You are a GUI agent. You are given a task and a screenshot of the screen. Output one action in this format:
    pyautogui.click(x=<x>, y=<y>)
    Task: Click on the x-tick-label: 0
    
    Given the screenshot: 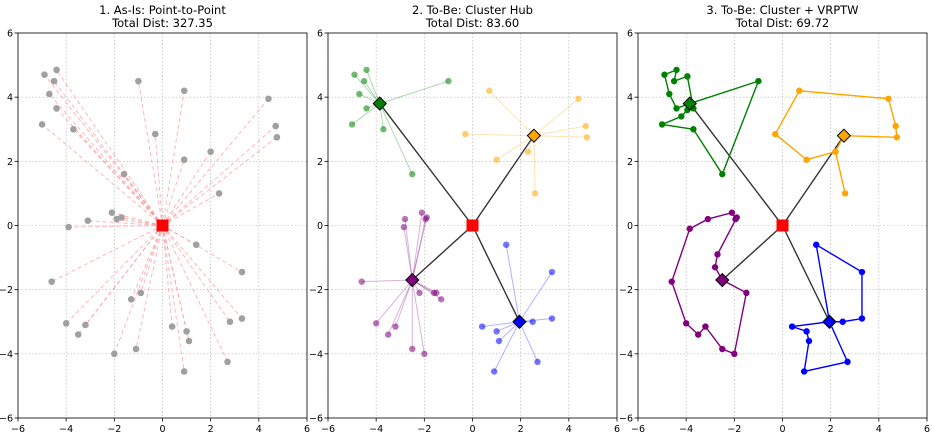 What is the action you would take?
    pyautogui.click(x=782, y=429)
    